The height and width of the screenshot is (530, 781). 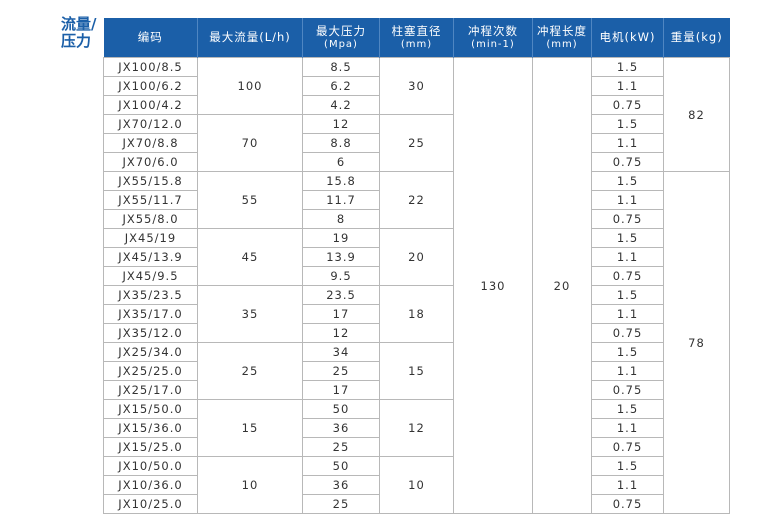 What do you see at coordinates (416, 30) in the screenshot?
I see `header-title: 柱塞直径` at bounding box center [416, 30].